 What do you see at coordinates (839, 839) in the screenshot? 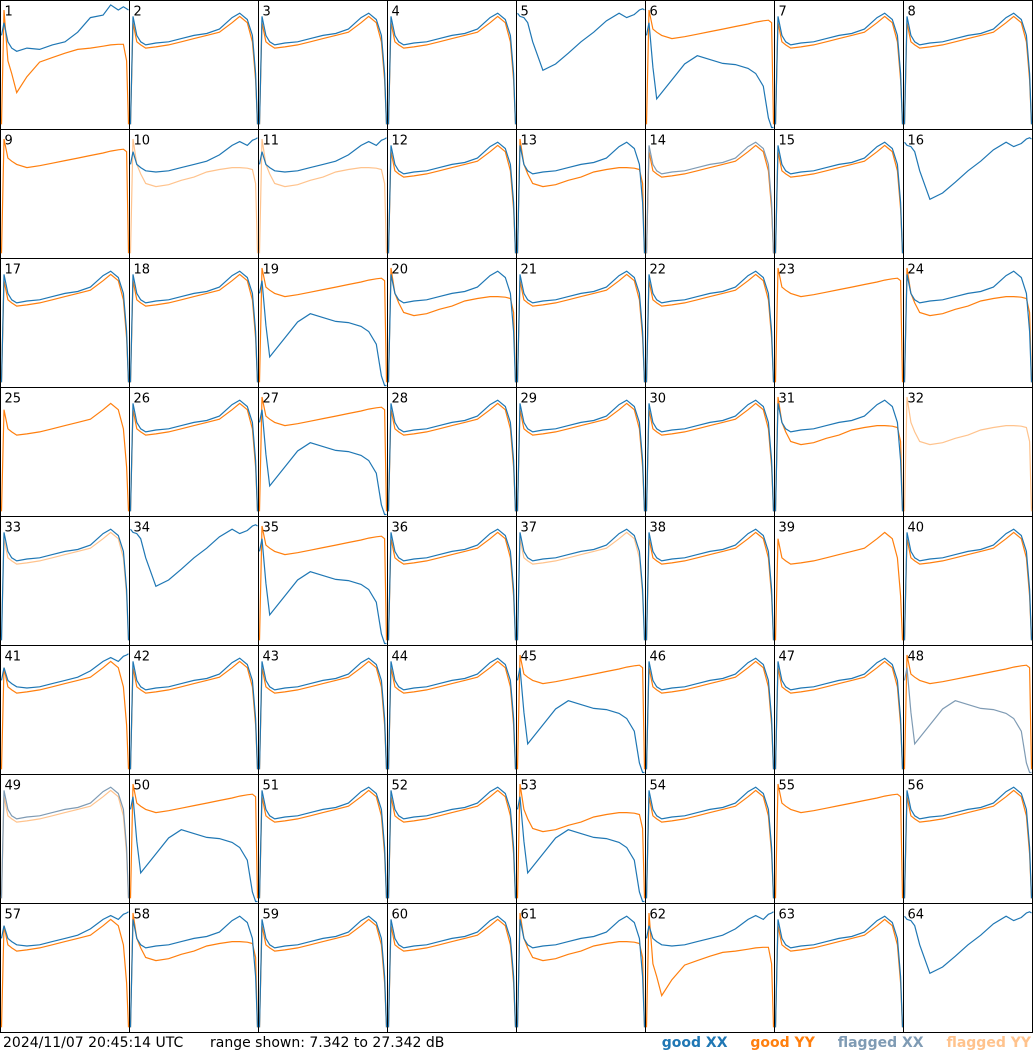
I see `panel-55: 55` at bounding box center [839, 839].